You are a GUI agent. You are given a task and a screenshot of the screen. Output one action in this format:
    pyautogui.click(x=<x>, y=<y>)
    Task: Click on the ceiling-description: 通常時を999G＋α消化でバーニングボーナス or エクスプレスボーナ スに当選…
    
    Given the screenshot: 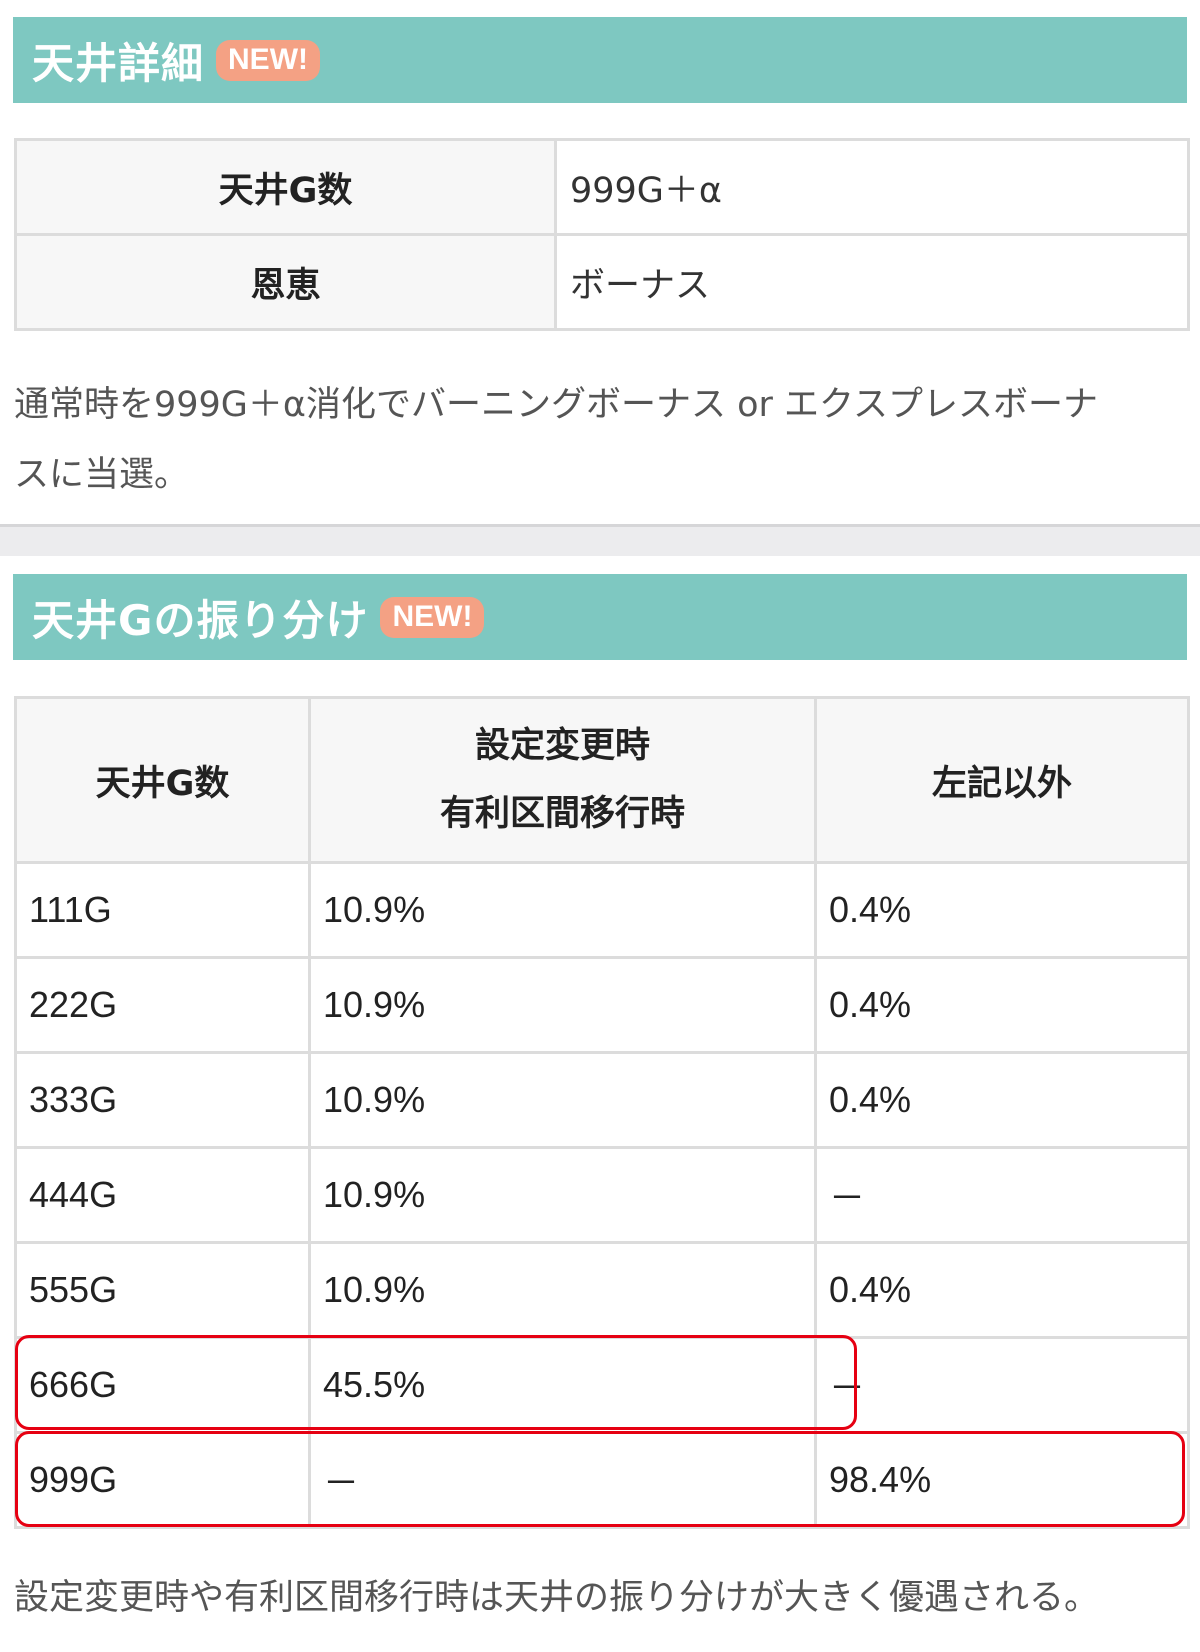 What is the action you would take?
    pyautogui.click(x=599, y=440)
    